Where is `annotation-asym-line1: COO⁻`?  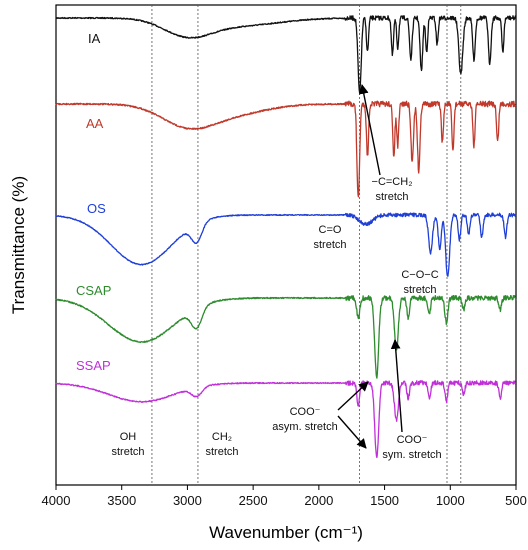
annotation-asym-line1: COO⁻ is located at coordinates (305, 412).